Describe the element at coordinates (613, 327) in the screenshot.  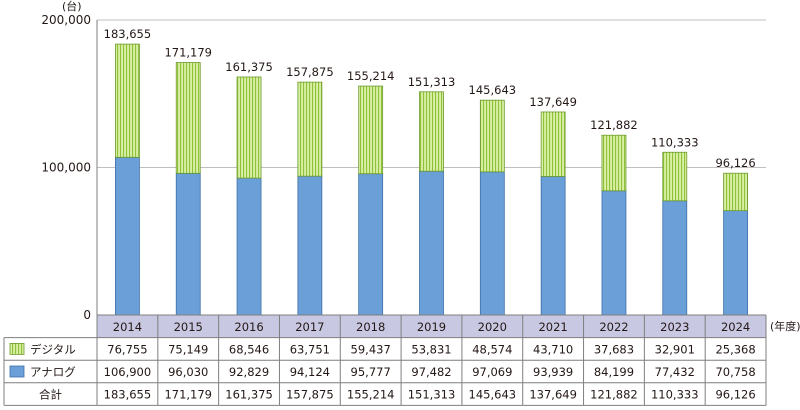
I see `year-label-2022: 2022` at that location.